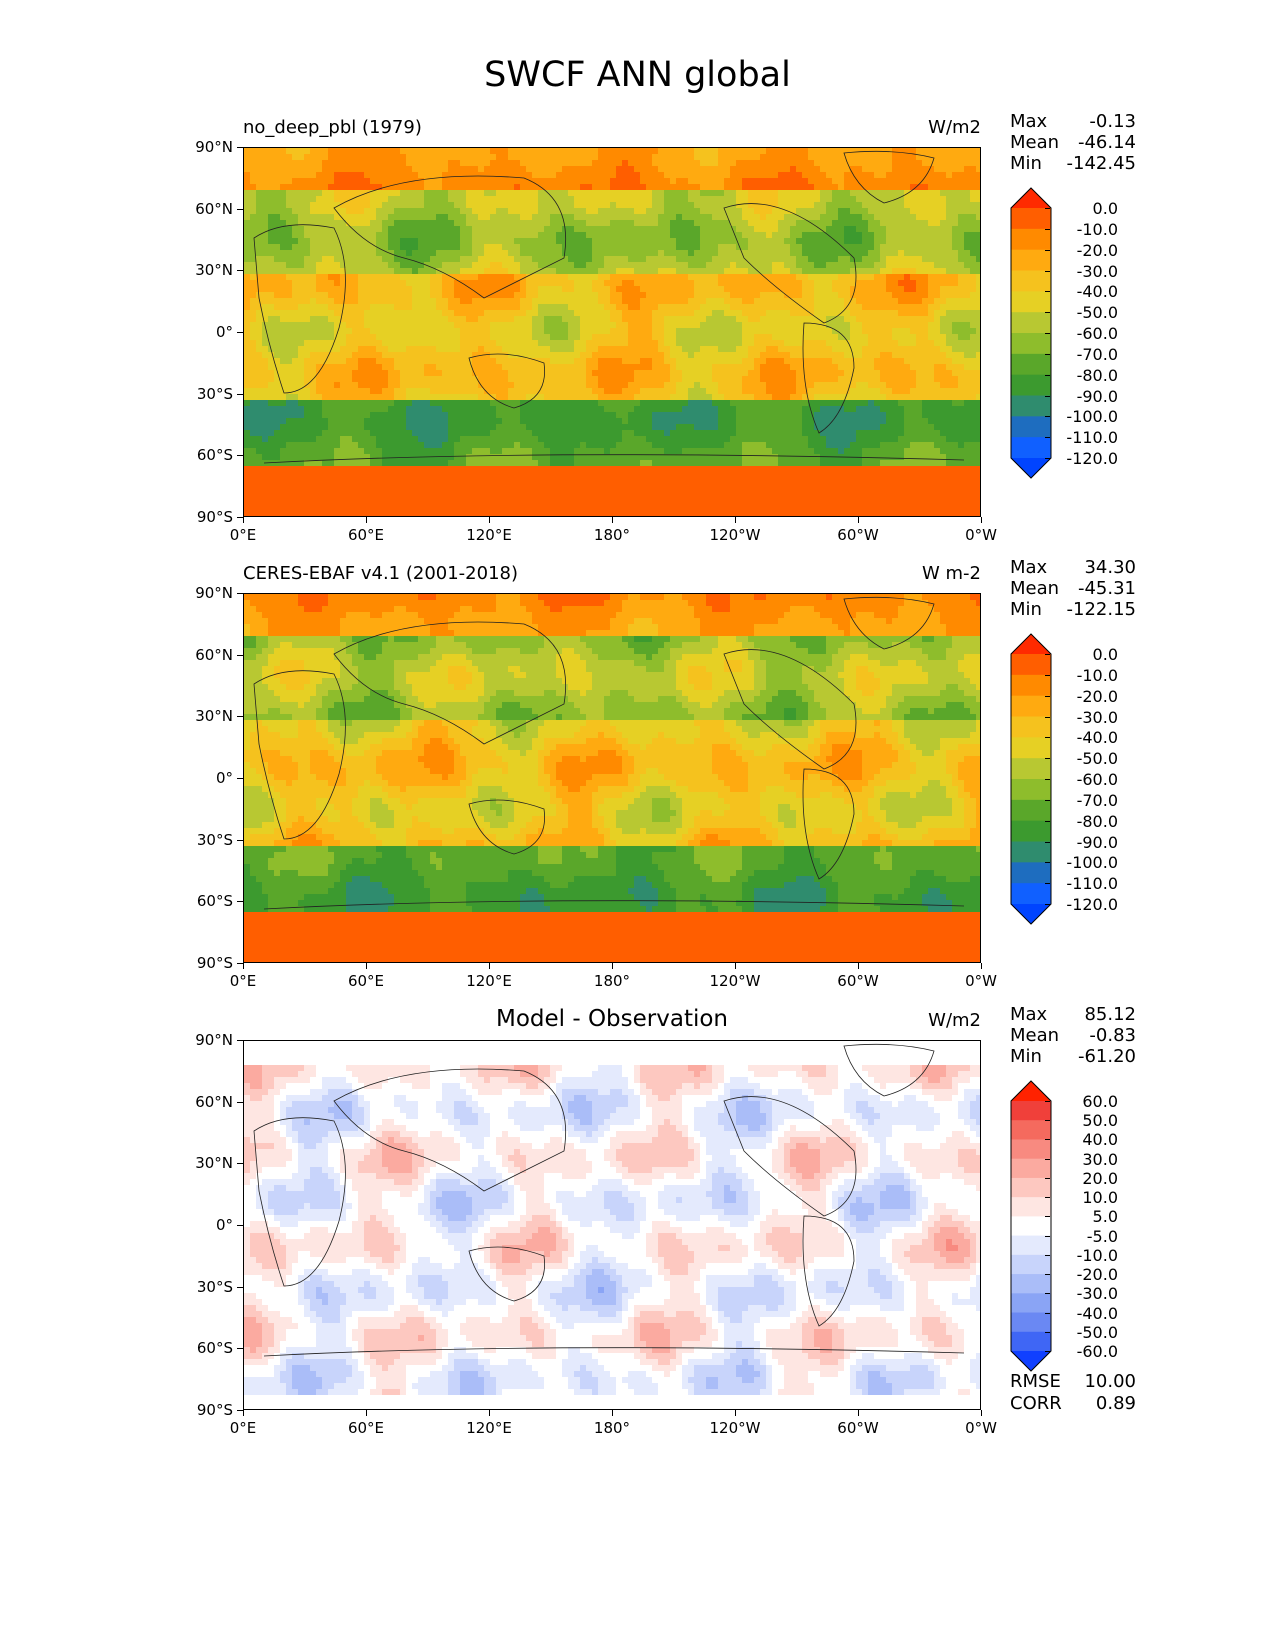 The height and width of the screenshot is (1650, 1275). What do you see at coordinates (1110, 1382) in the screenshot?
I see `metric-value: 10.00` at bounding box center [1110, 1382].